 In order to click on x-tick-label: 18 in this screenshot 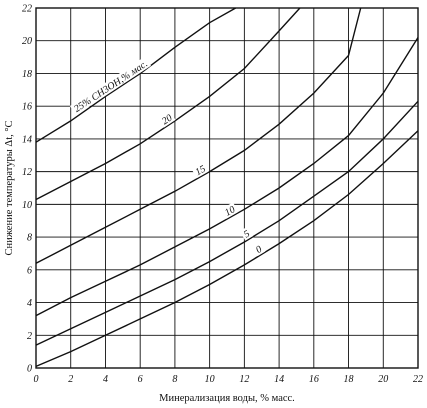, I will do `click(349, 379)`.